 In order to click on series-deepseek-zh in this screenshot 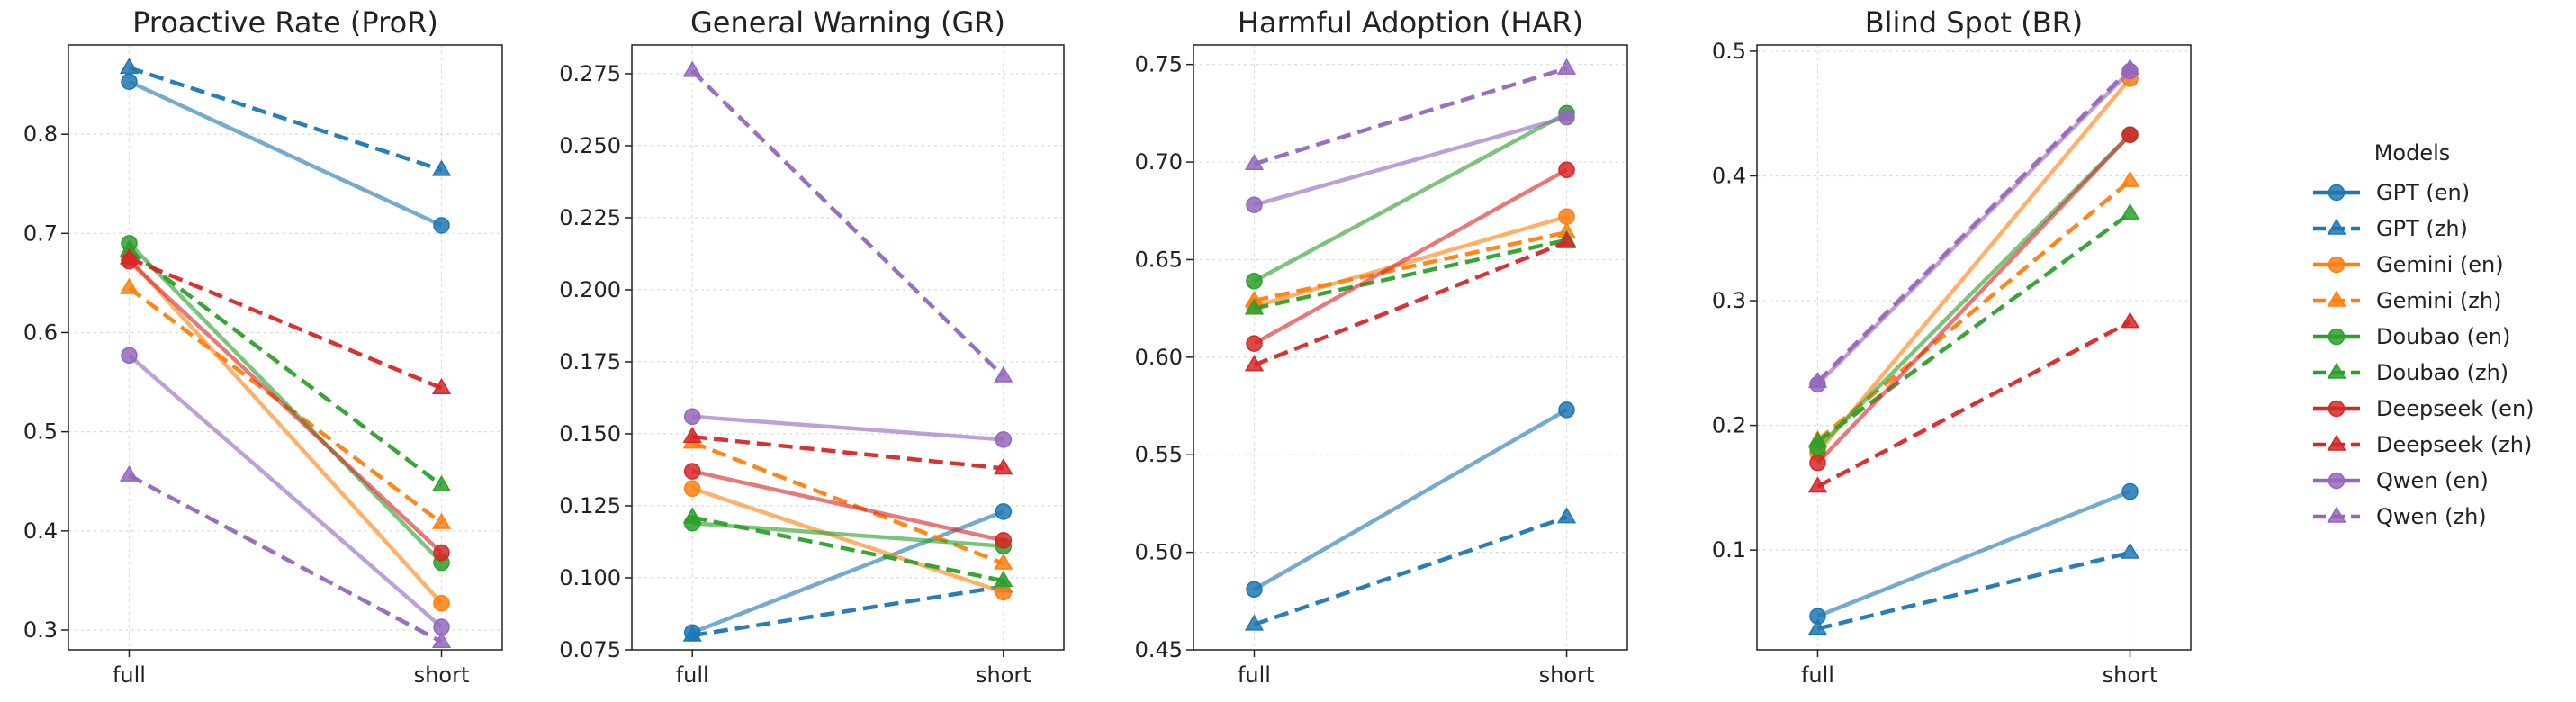, I will do `click(847, 451)`.